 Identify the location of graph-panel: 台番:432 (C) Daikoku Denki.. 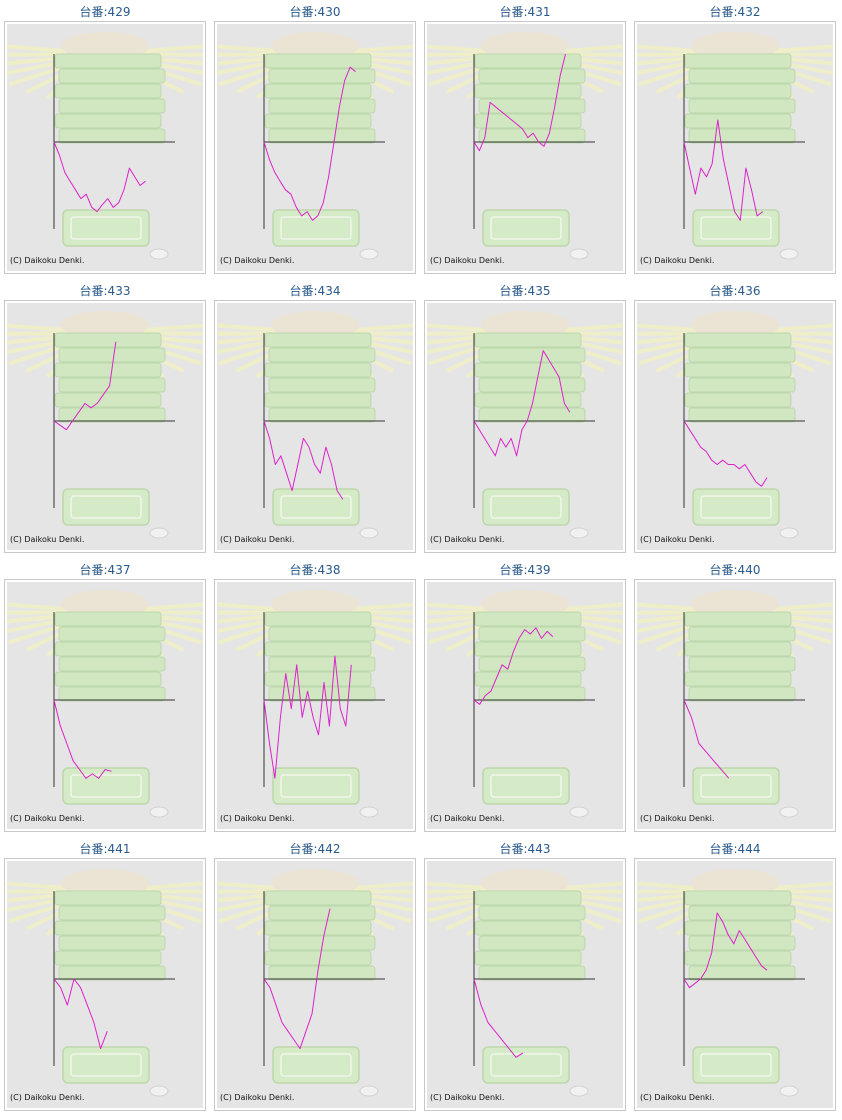
(735, 140).